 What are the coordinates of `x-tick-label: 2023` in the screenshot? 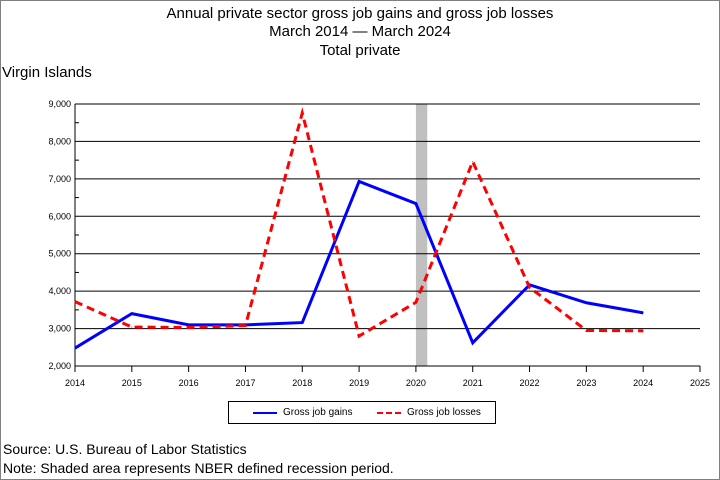 It's located at (586, 383).